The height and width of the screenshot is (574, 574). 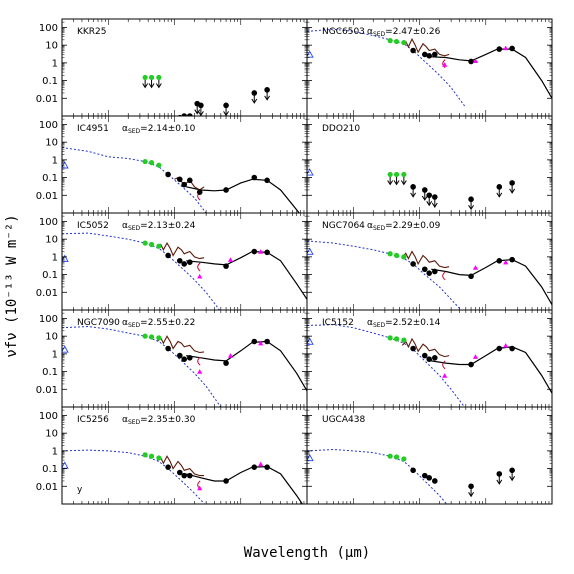 I want to click on panel-name: IC5152, so click(x=338, y=323).